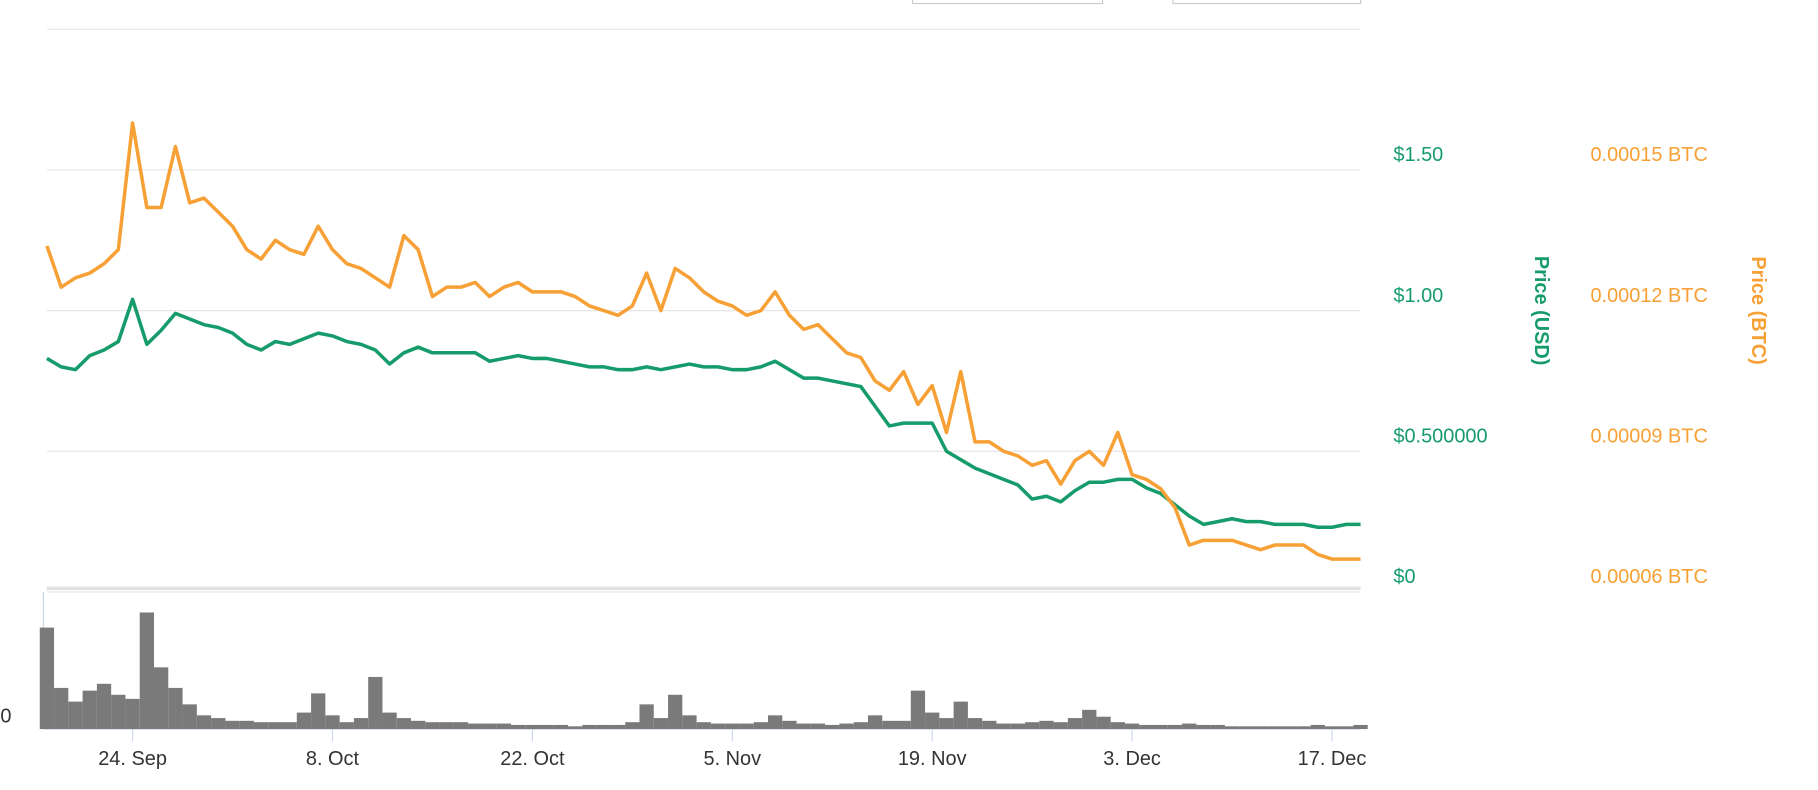 The image size is (1818, 790). What do you see at coordinates (1404, 577) in the screenshot?
I see `y-tick-label: $0` at bounding box center [1404, 577].